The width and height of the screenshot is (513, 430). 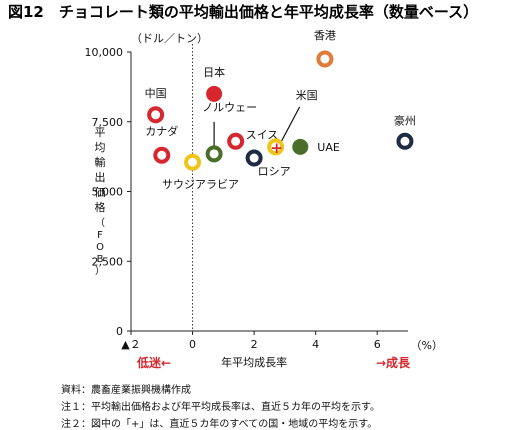 I want to click on y-axis-label: 平均輸出価格（ F O B）, so click(x=100, y=201).